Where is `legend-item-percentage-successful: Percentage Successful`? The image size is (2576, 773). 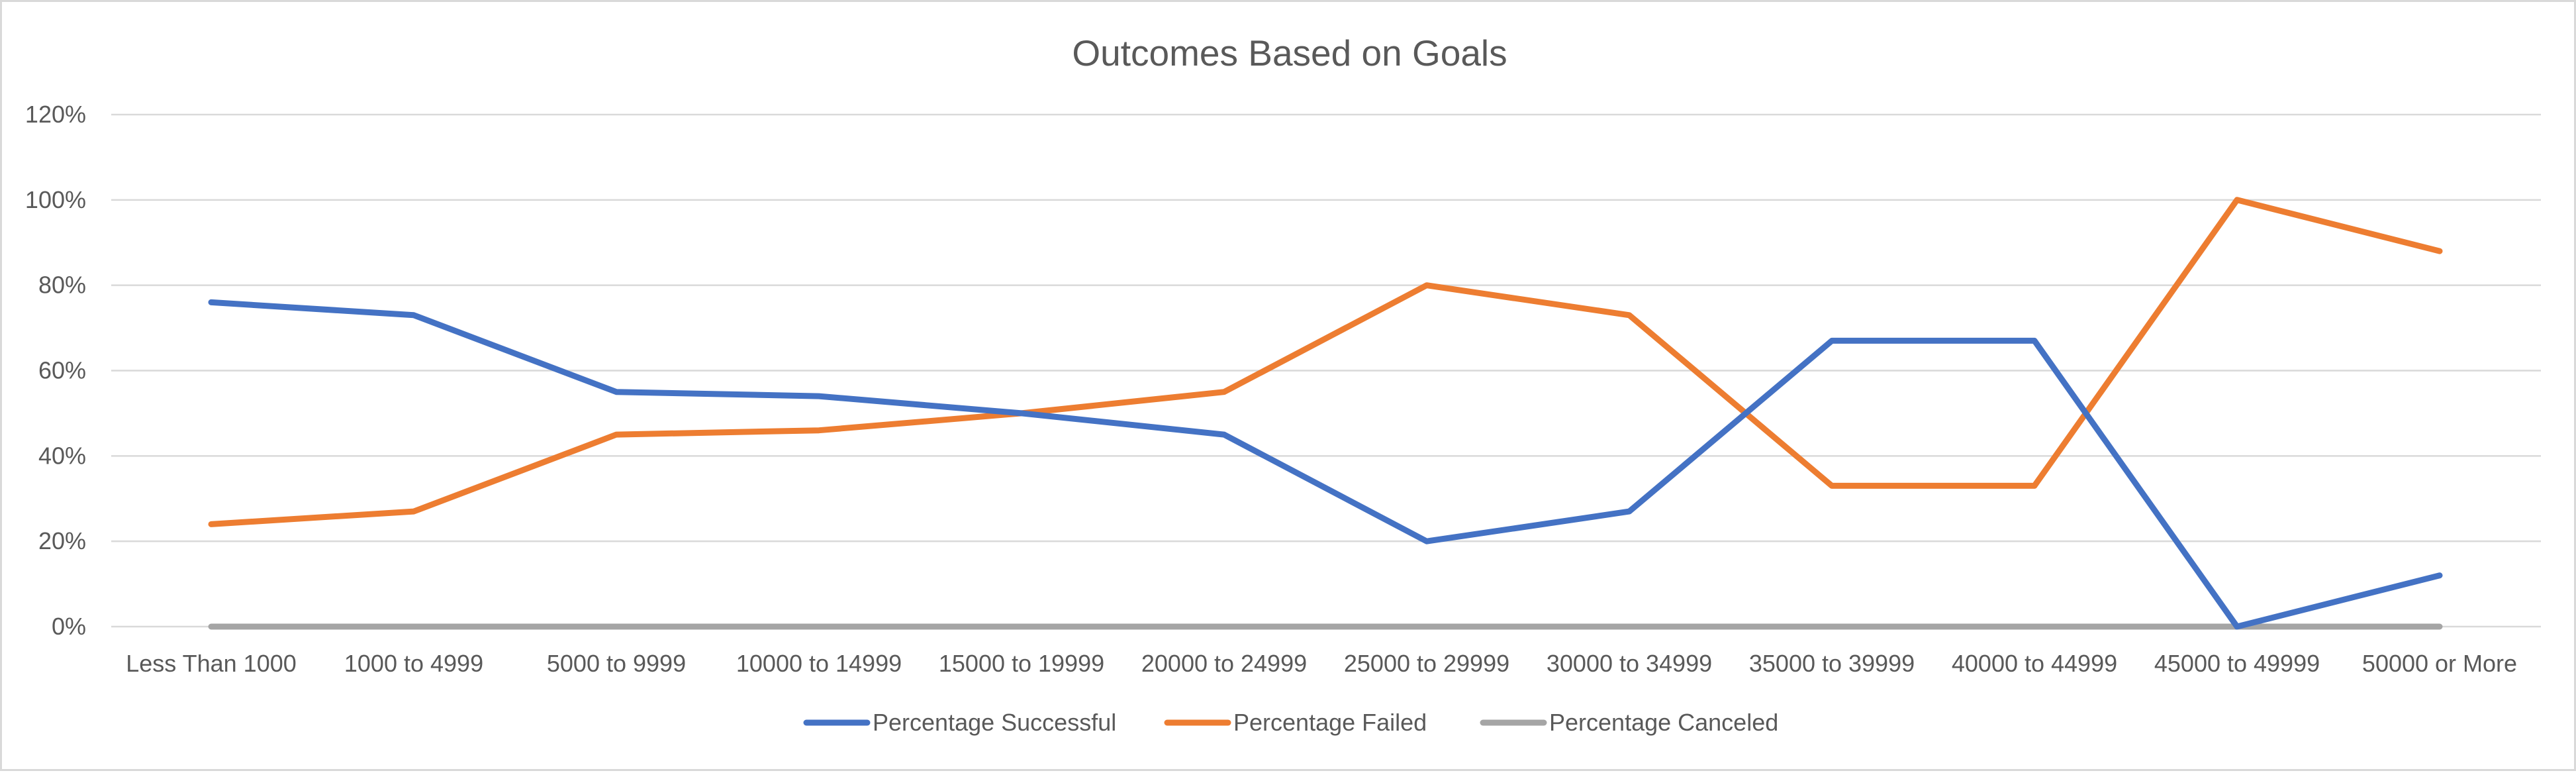 legend-item-percentage-successful: Percentage Successful is located at coordinates (959, 722).